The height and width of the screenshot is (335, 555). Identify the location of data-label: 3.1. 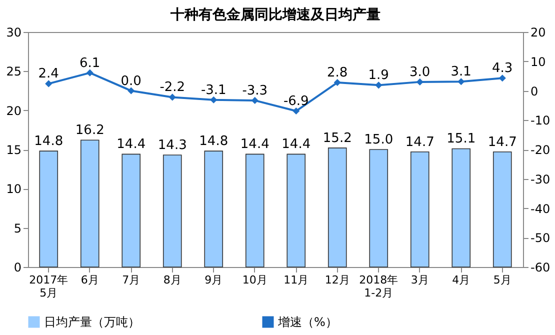
(461, 72).